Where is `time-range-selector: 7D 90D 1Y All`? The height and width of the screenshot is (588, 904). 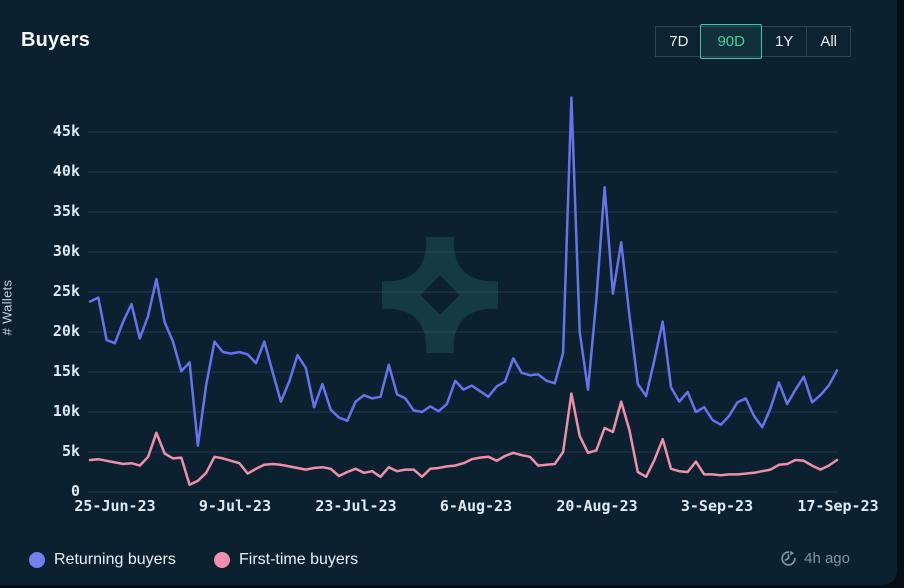 time-range-selector: 7D 90D 1Y All is located at coordinates (753, 41).